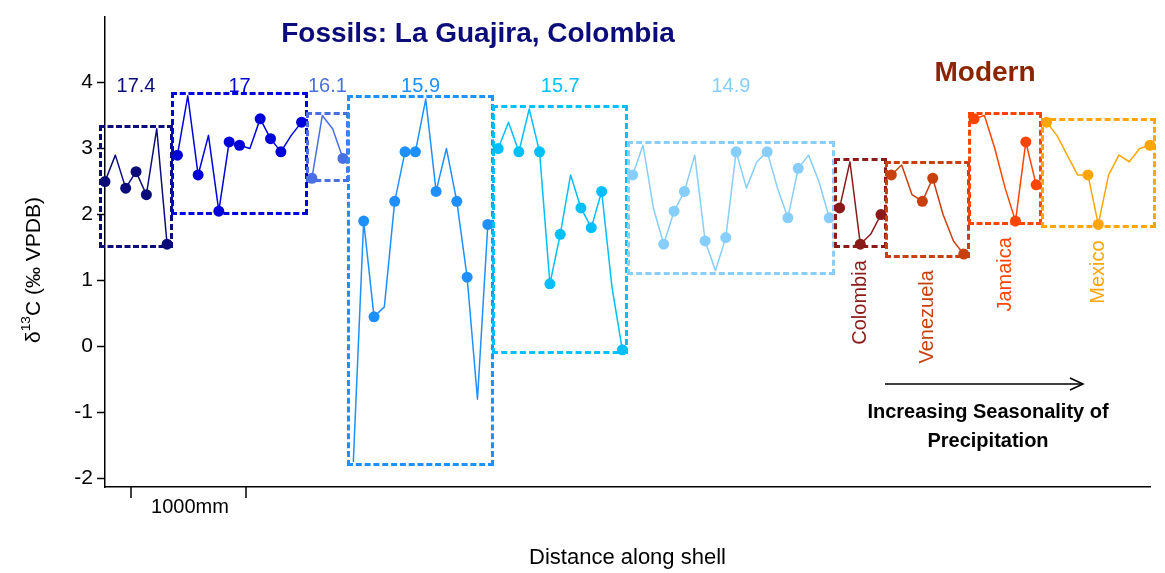 This screenshot has width=1165, height=573. I want to click on text: Venezuela, so click(926, 316).